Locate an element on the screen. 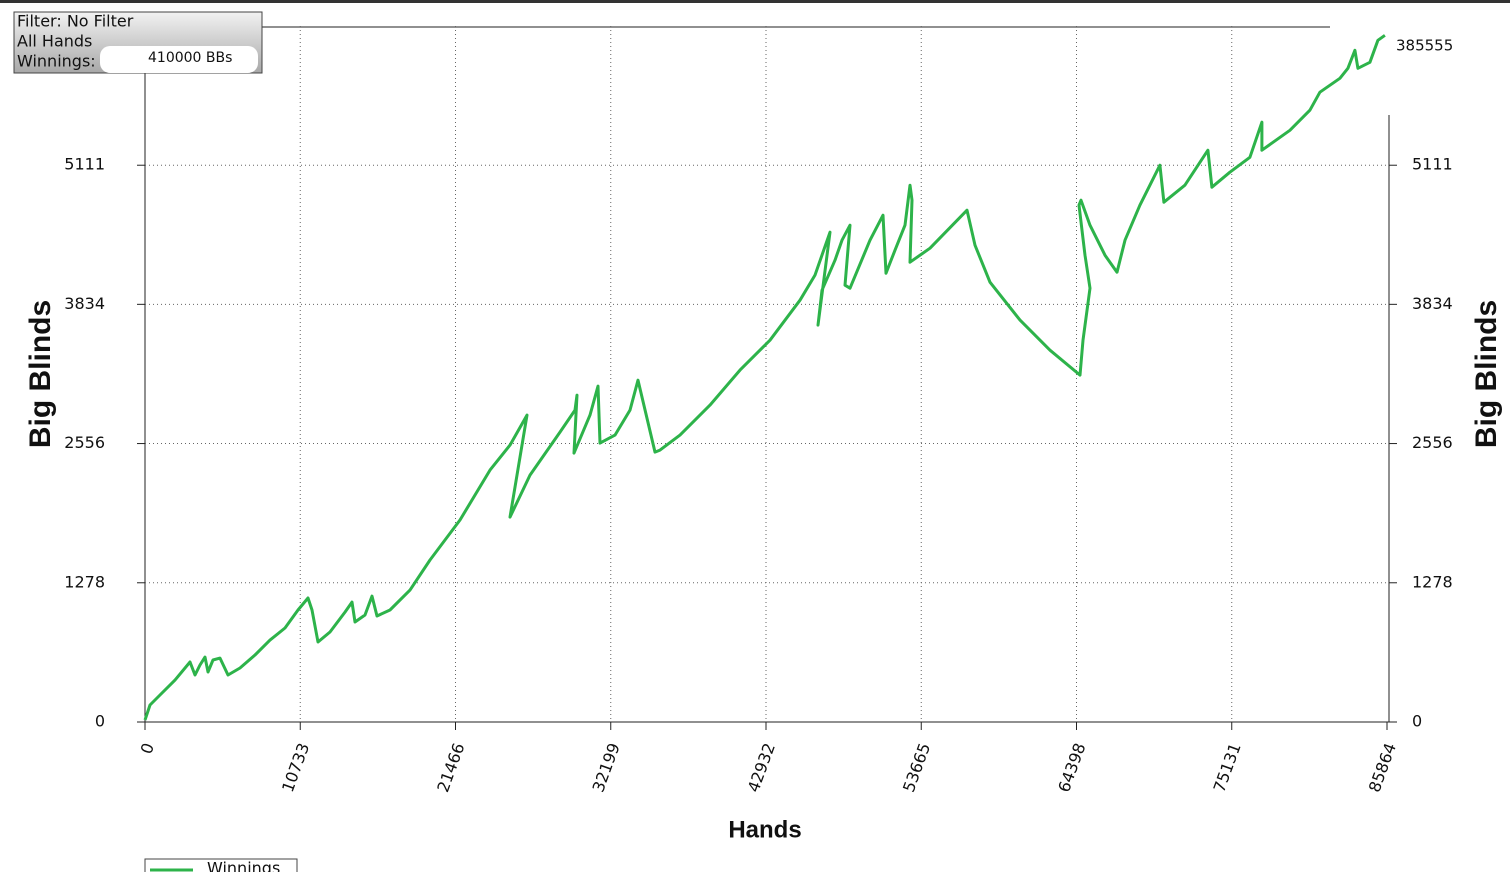  y-axis-title: Big Blinds is located at coordinates (40, 374).